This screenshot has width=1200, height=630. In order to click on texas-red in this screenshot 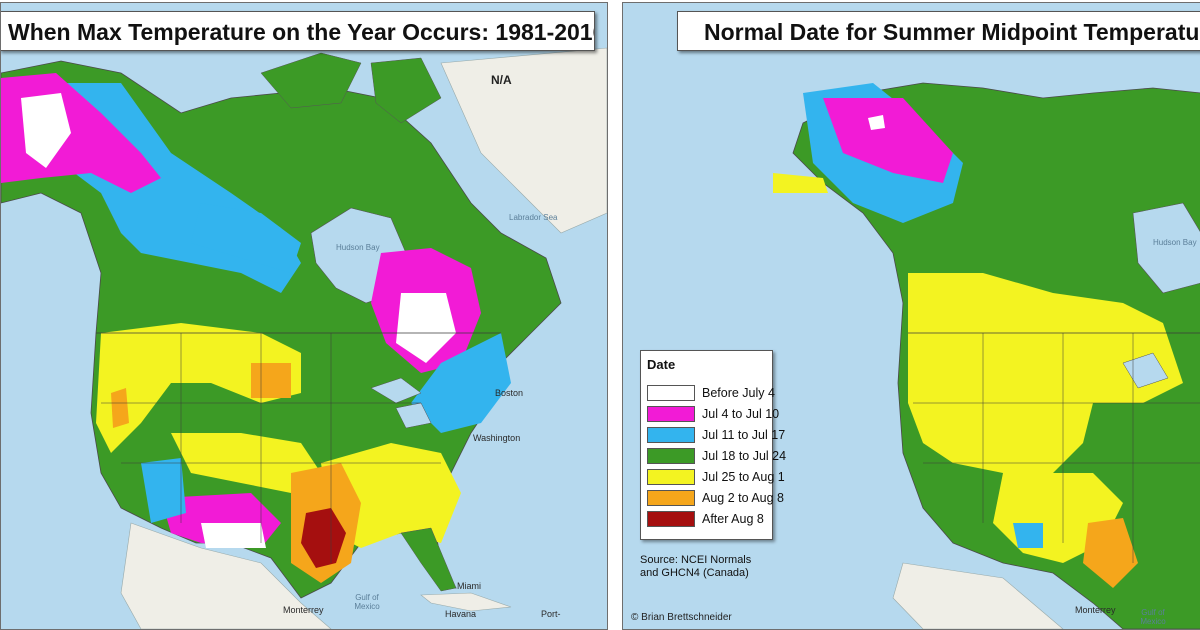, I will do `click(323, 538)`.